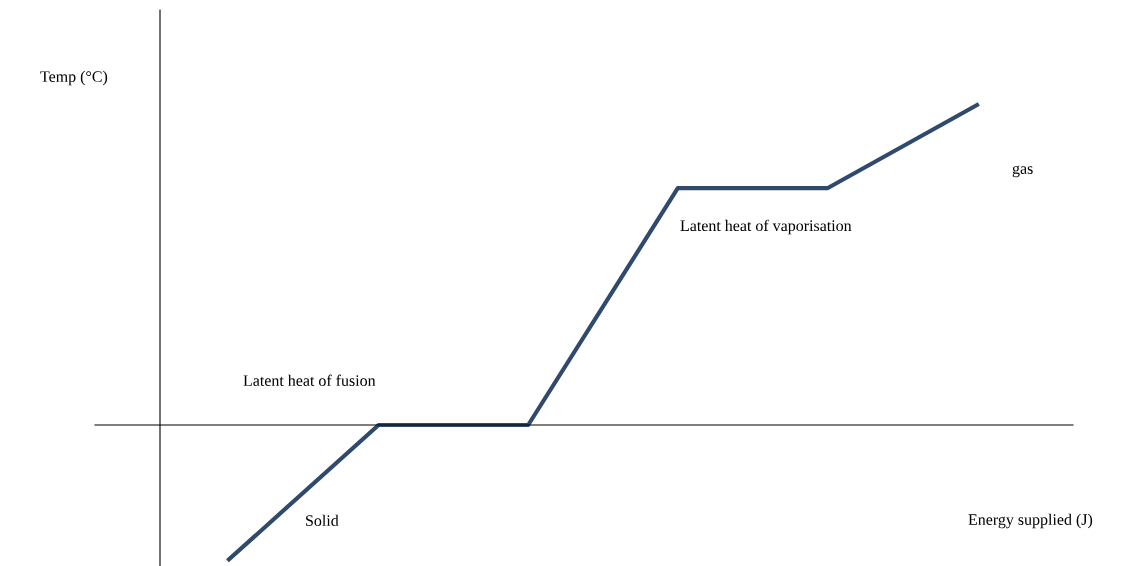 This screenshot has height=566, width=1132. What do you see at coordinates (309, 380) in the screenshot?
I see `annotation: Latent heat of fusion` at bounding box center [309, 380].